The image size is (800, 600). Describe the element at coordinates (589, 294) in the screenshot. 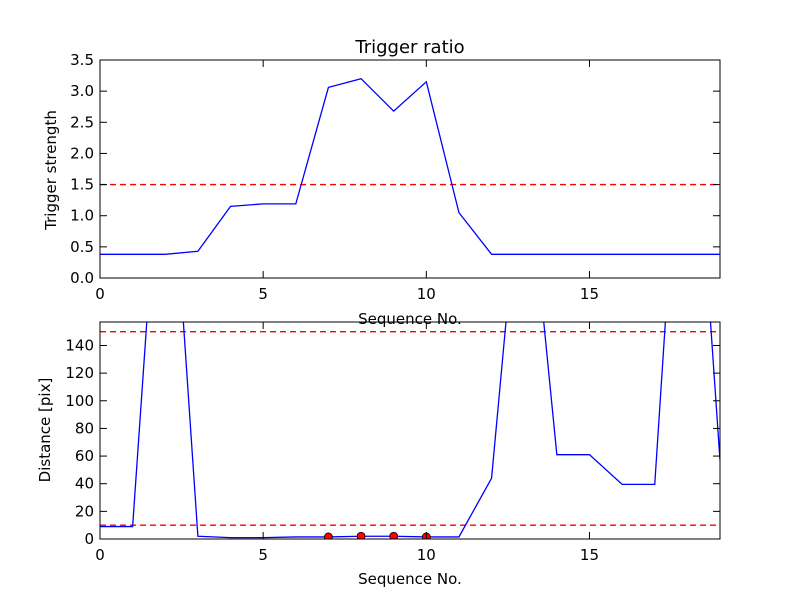

I see `top-x-tick-label: 15` at that location.